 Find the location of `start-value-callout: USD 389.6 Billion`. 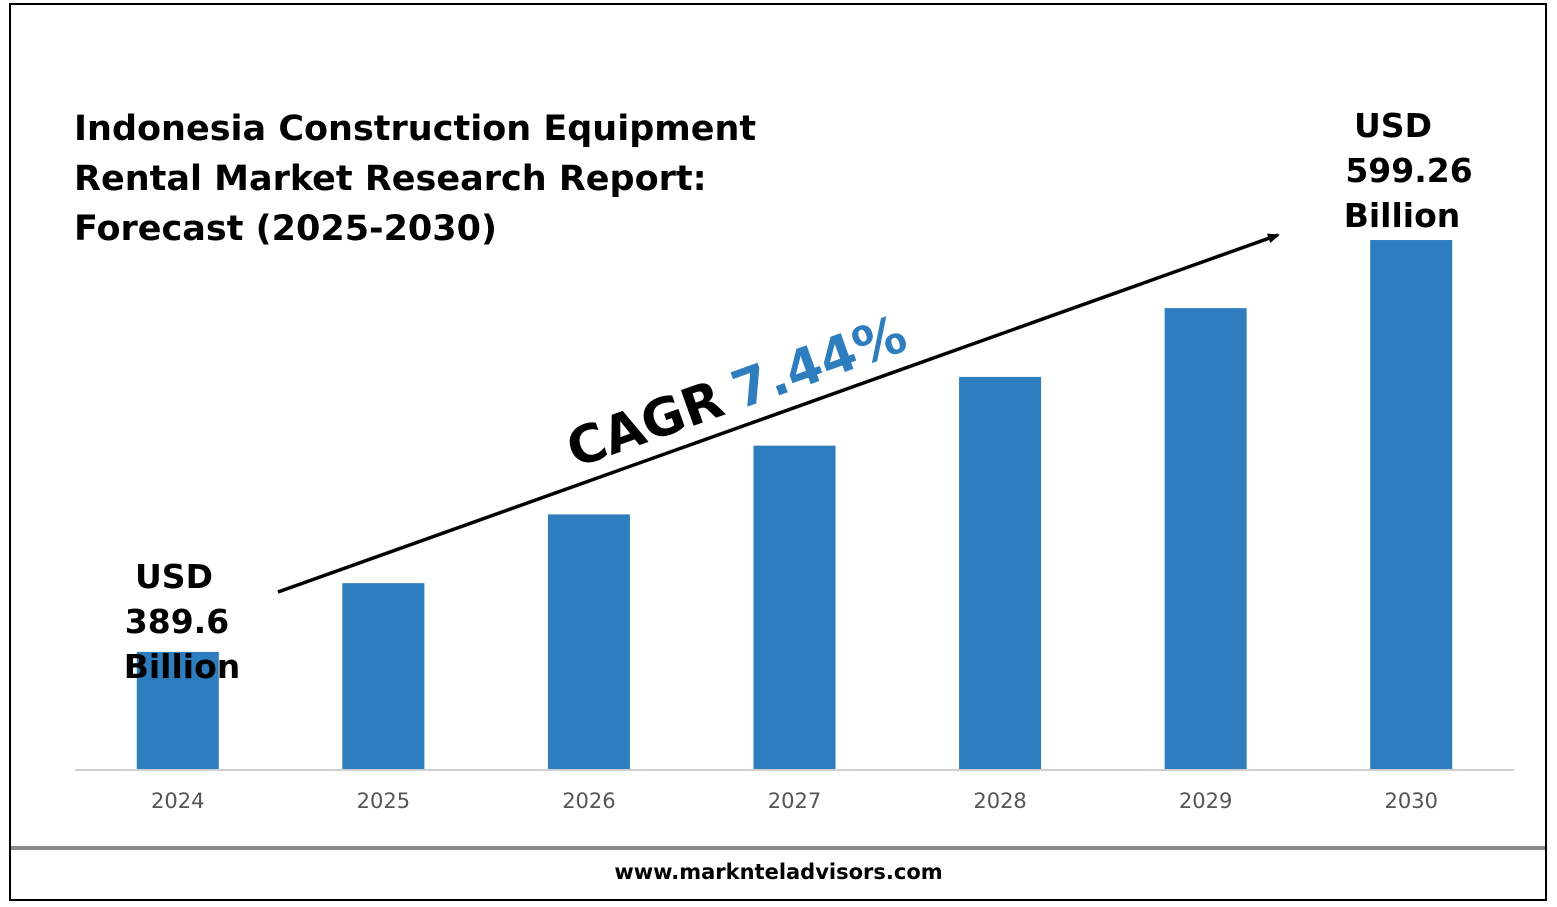

start-value-callout: USD 389.6 Billion is located at coordinates (182, 621).